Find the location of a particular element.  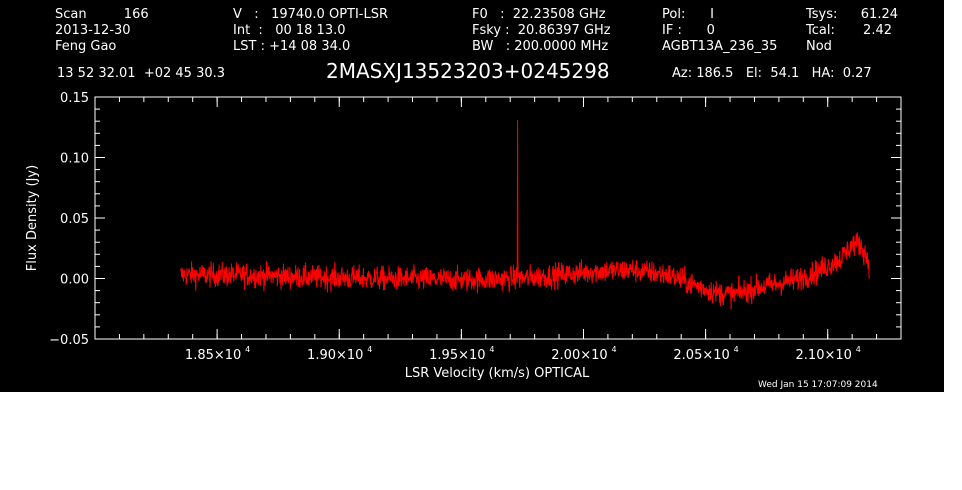

y-tick-label: 0.00 is located at coordinates (74, 280).